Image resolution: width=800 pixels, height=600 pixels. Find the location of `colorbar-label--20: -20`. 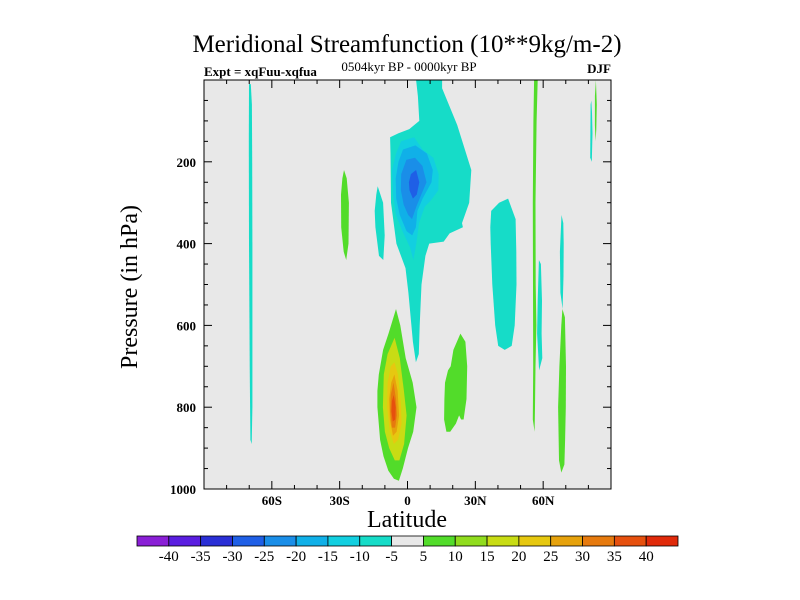

colorbar-label--20: -20 is located at coordinates (296, 557).